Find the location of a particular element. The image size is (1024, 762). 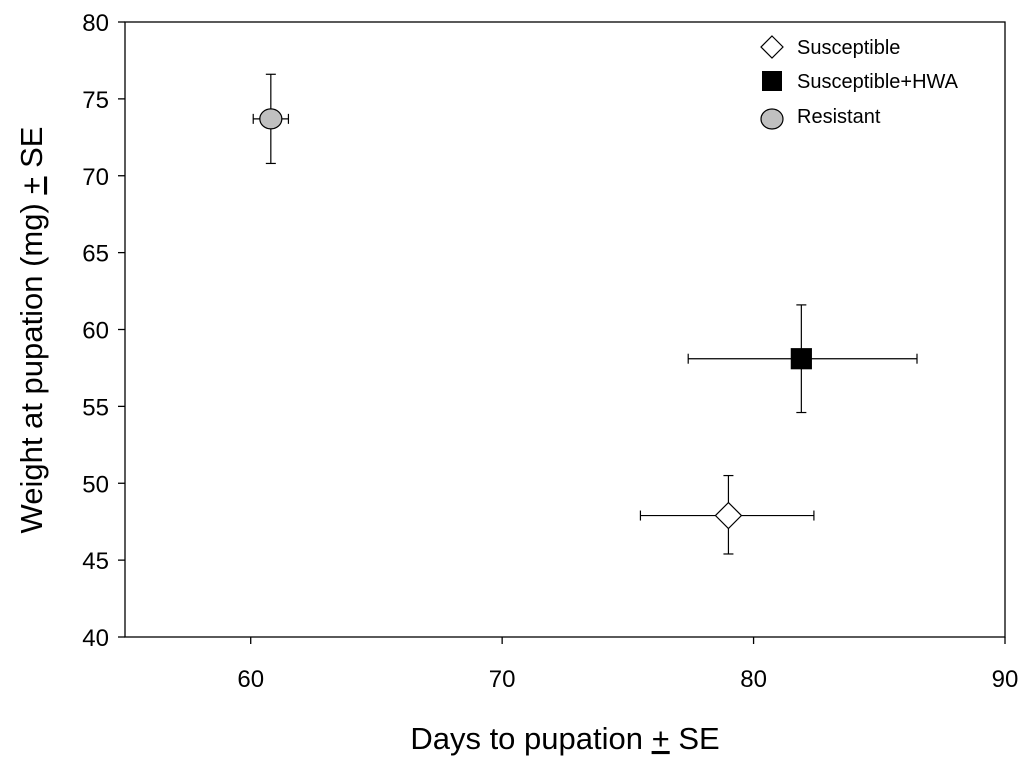

legend-square-icon is located at coordinates (772, 81).